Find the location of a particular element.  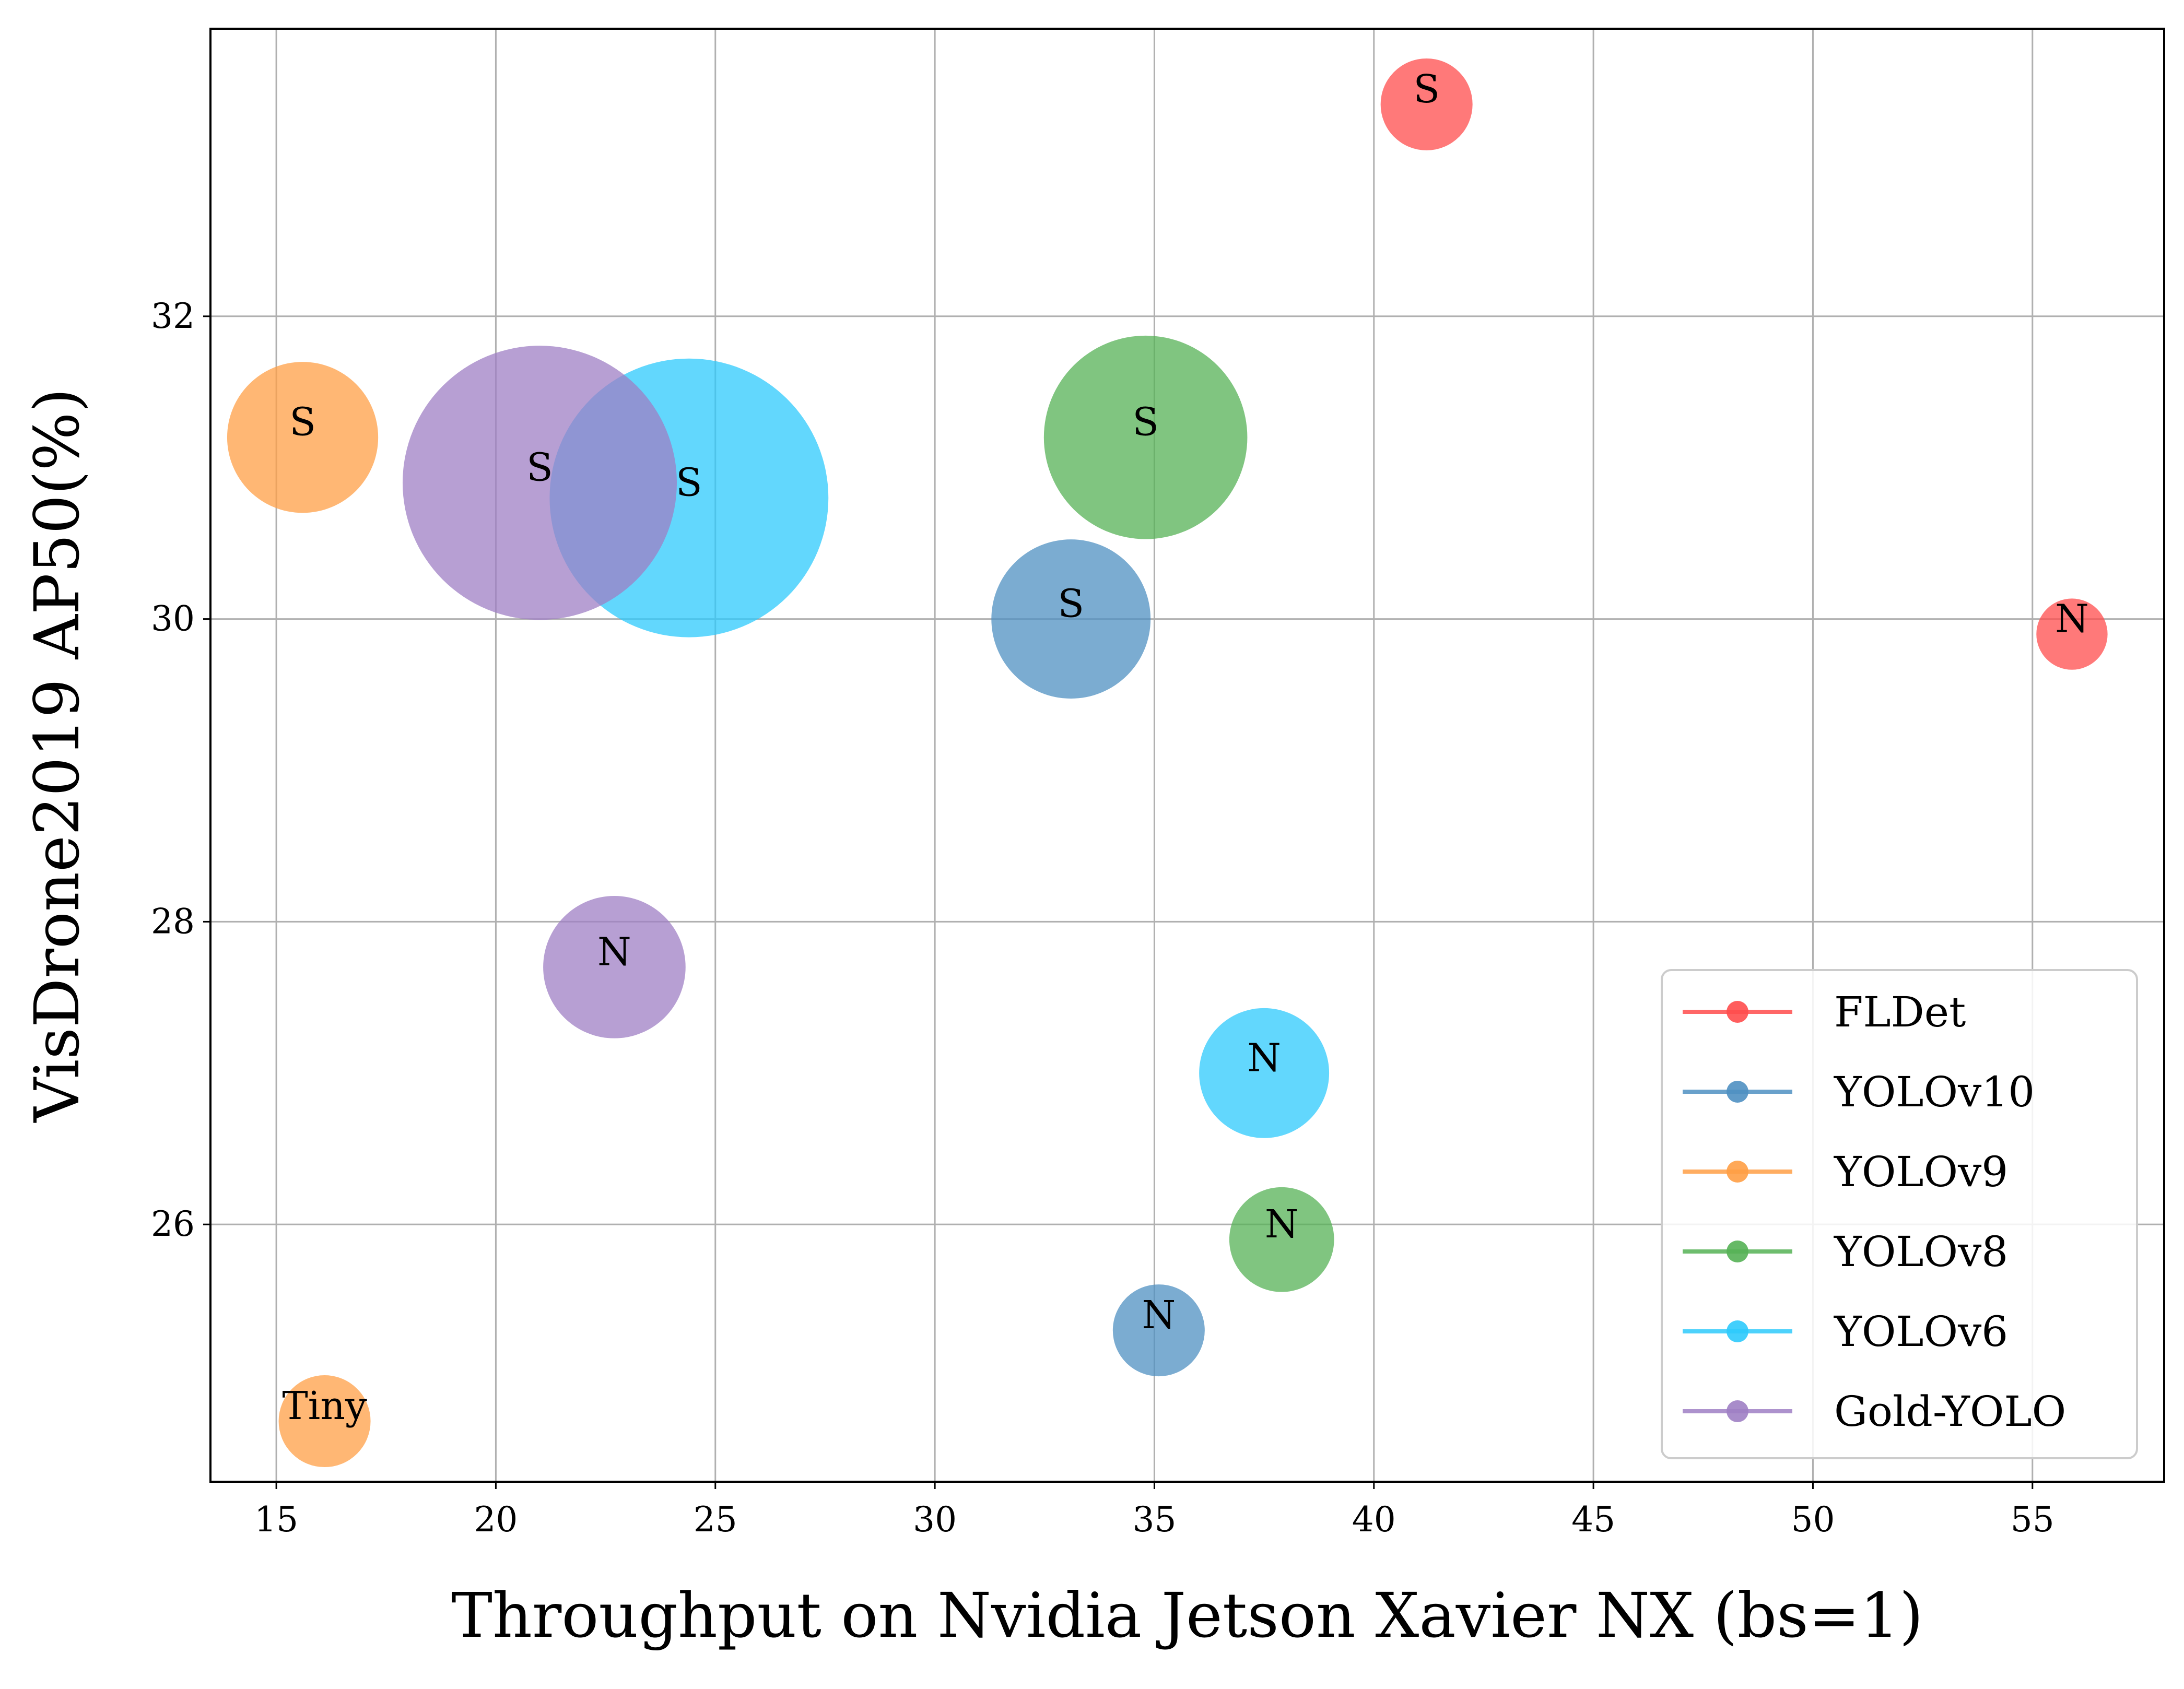

x-tick-label: 45 is located at coordinates (1593, 1519).